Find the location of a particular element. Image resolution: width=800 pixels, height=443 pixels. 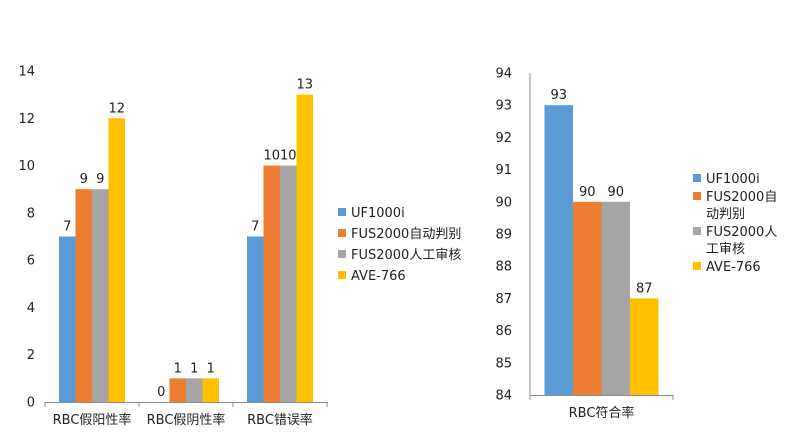

y-tick-label: 2 is located at coordinates (31, 355).